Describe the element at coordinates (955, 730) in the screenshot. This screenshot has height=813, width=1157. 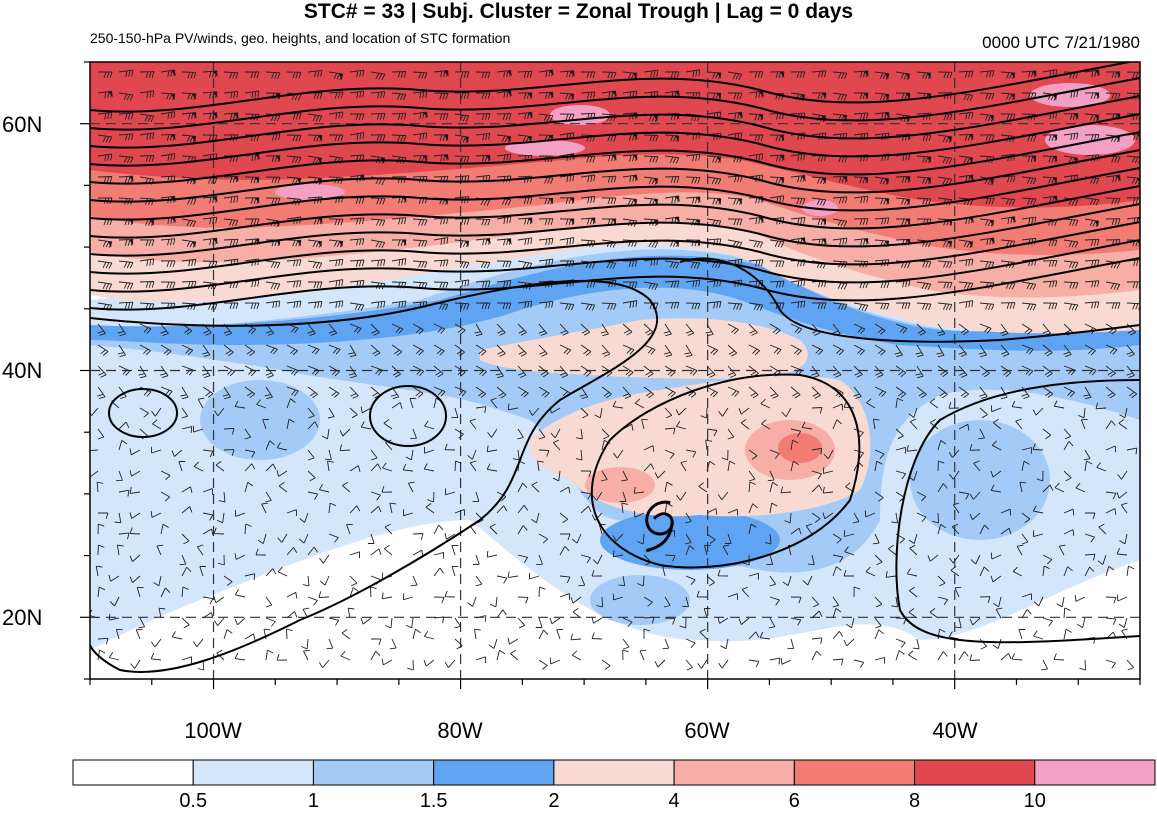
I see `lon-label-40w: 40W` at that location.